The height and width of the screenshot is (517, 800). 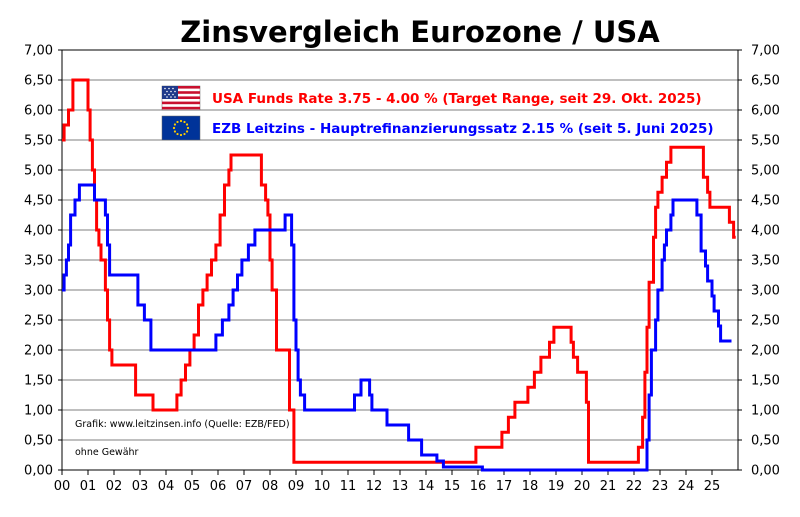 I want to click on x-tick-label: 22, so click(x=634, y=486).